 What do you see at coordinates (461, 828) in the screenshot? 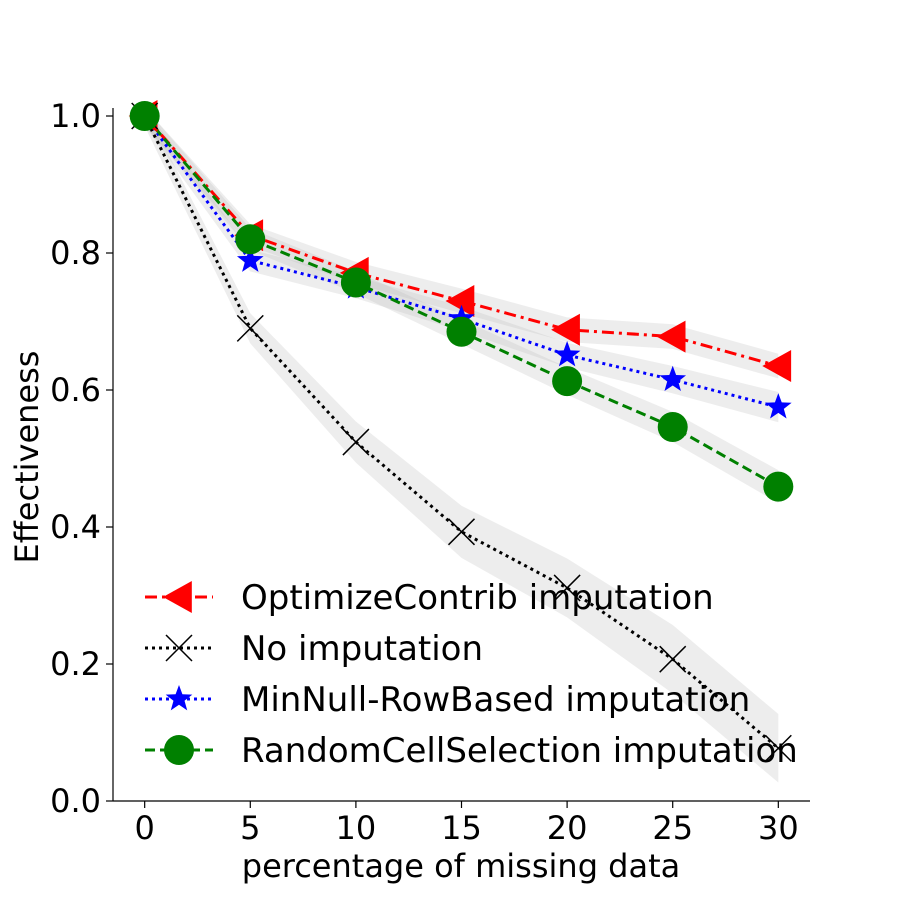
I see `x-tick-label: 15` at bounding box center [461, 828].